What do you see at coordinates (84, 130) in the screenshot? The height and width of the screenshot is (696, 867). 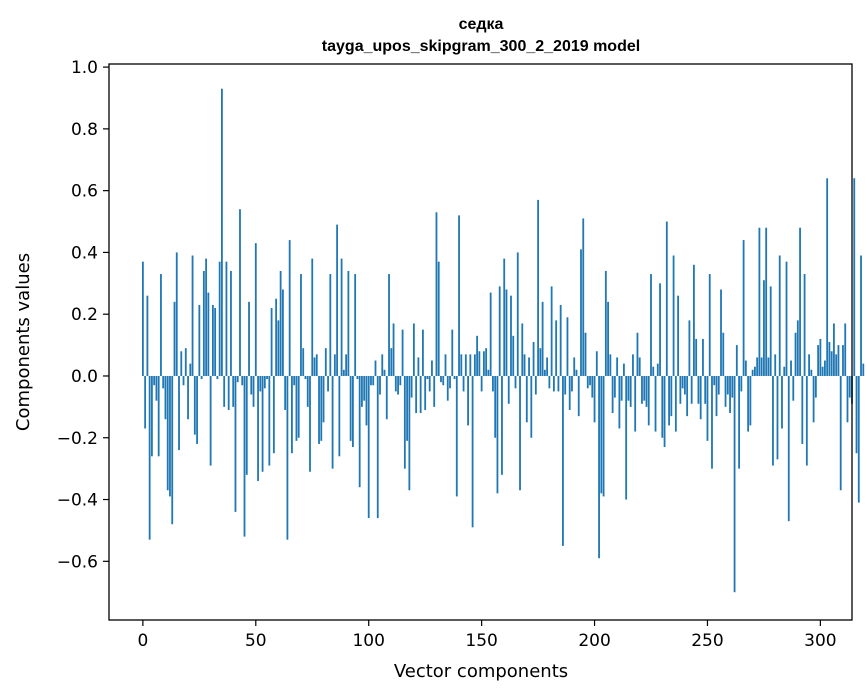 I see `y-tick-label: 0.8` at bounding box center [84, 130].